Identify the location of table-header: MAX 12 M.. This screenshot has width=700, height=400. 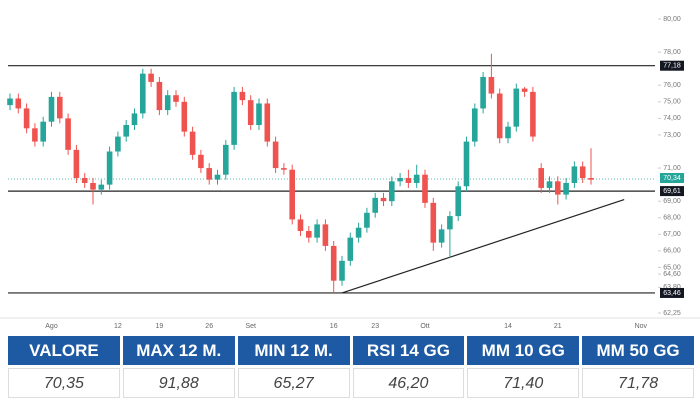
(178, 350).